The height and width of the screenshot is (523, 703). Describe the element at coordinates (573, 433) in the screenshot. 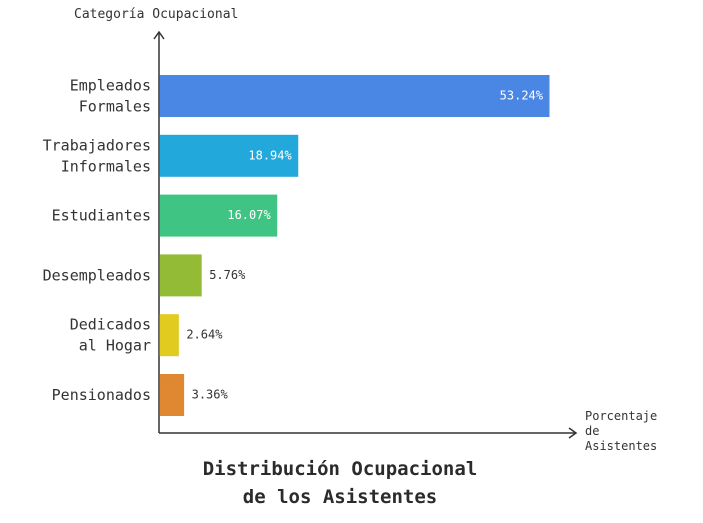

I see `x-axis-arrow` at that location.